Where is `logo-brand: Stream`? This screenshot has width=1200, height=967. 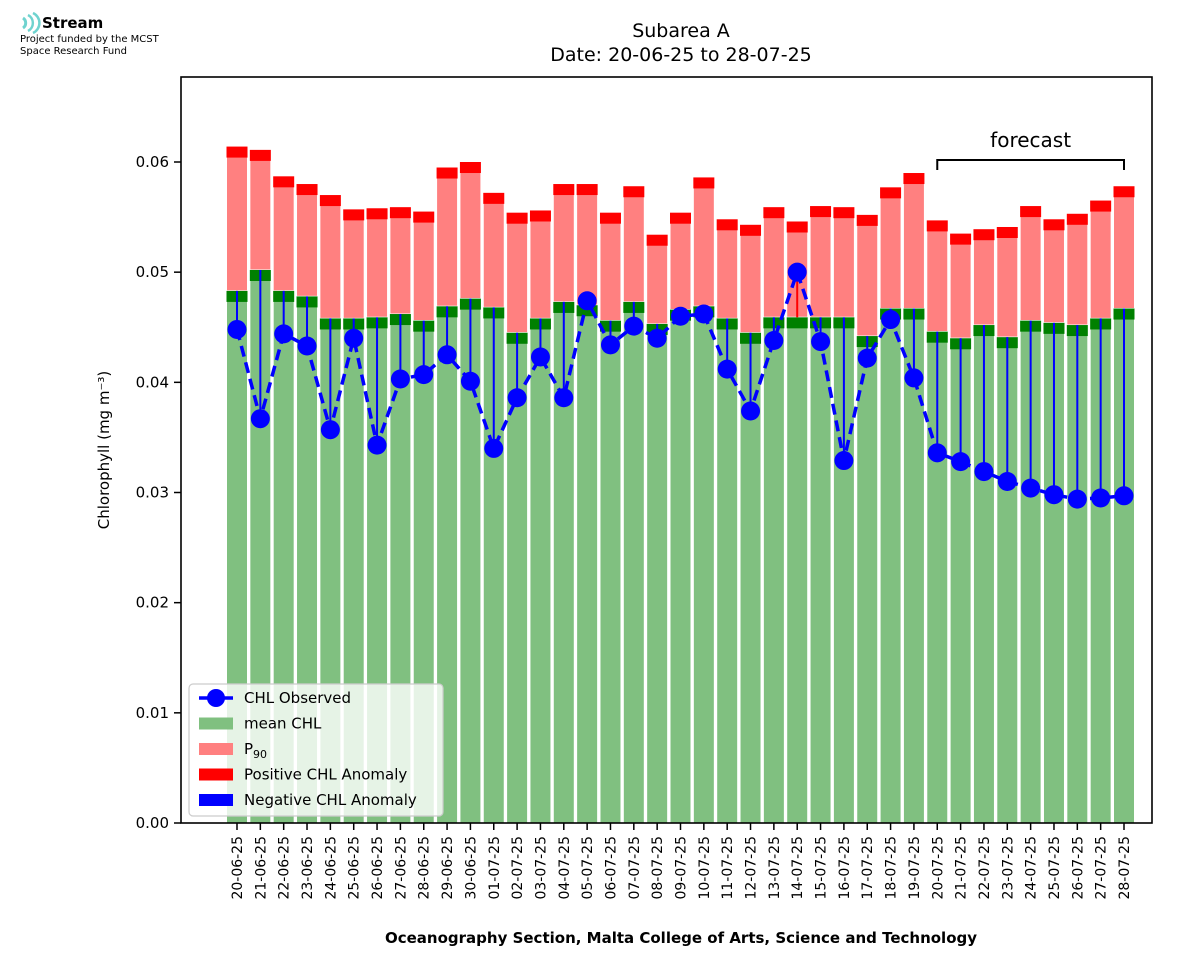 logo-brand: Stream is located at coordinates (89, 23).